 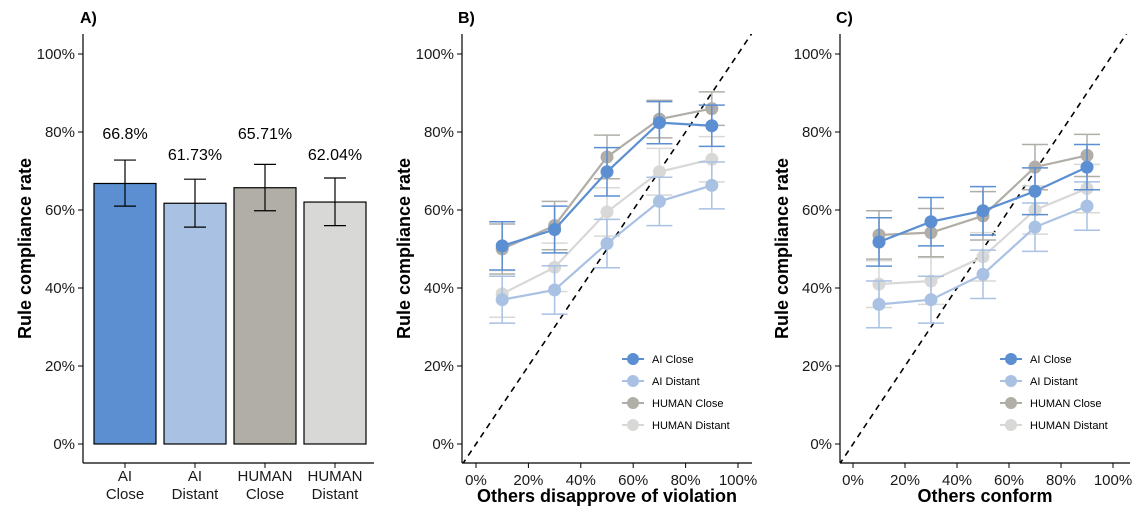 What do you see at coordinates (335, 155) in the screenshot?
I see `bar-value-label: 62.04%` at bounding box center [335, 155].